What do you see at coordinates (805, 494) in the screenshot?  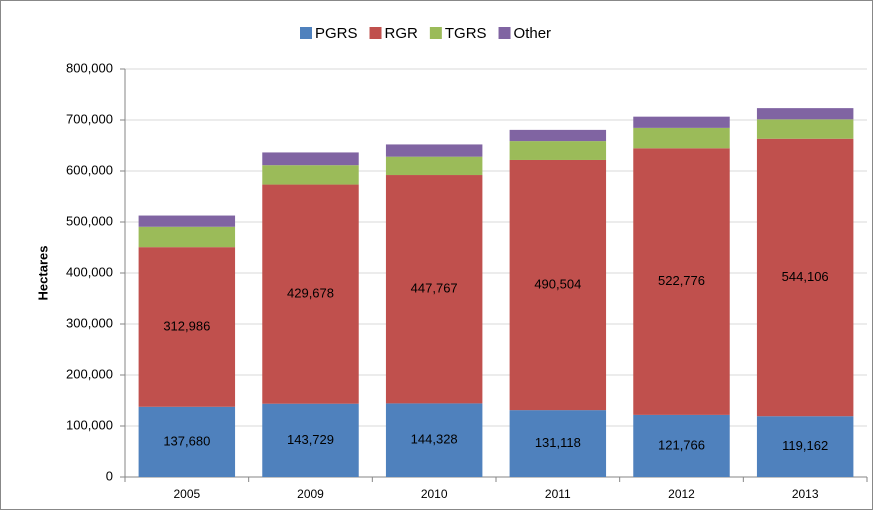 I see `x-tick-label: 2013` at bounding box center [805, 494].